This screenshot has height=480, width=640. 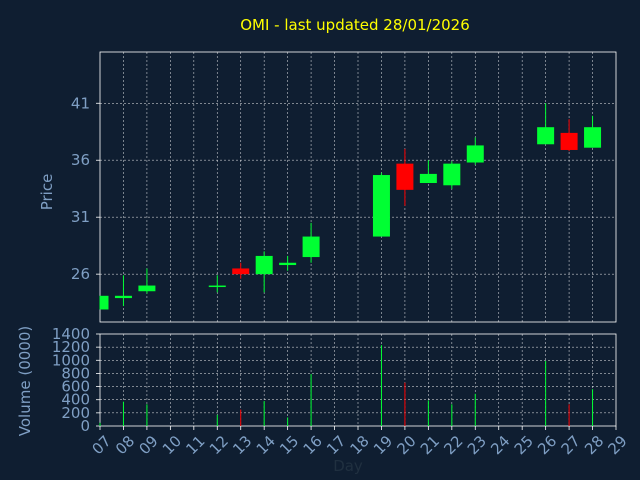 What do you see at coordinates (477, 445) in the screenshot?
I see `day-tick-label: 23` at bounding box center [477, 445].